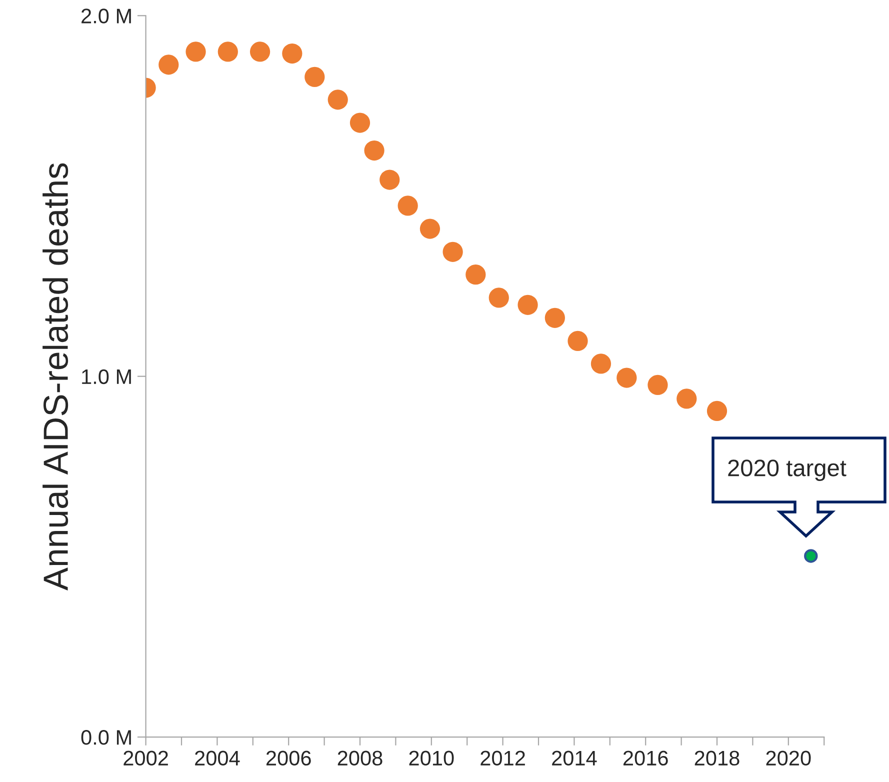  What do you see at coordinates (645, 758) in the screenshot?
I see `x-tick-label: 2016` at bounding box center [645, 758].